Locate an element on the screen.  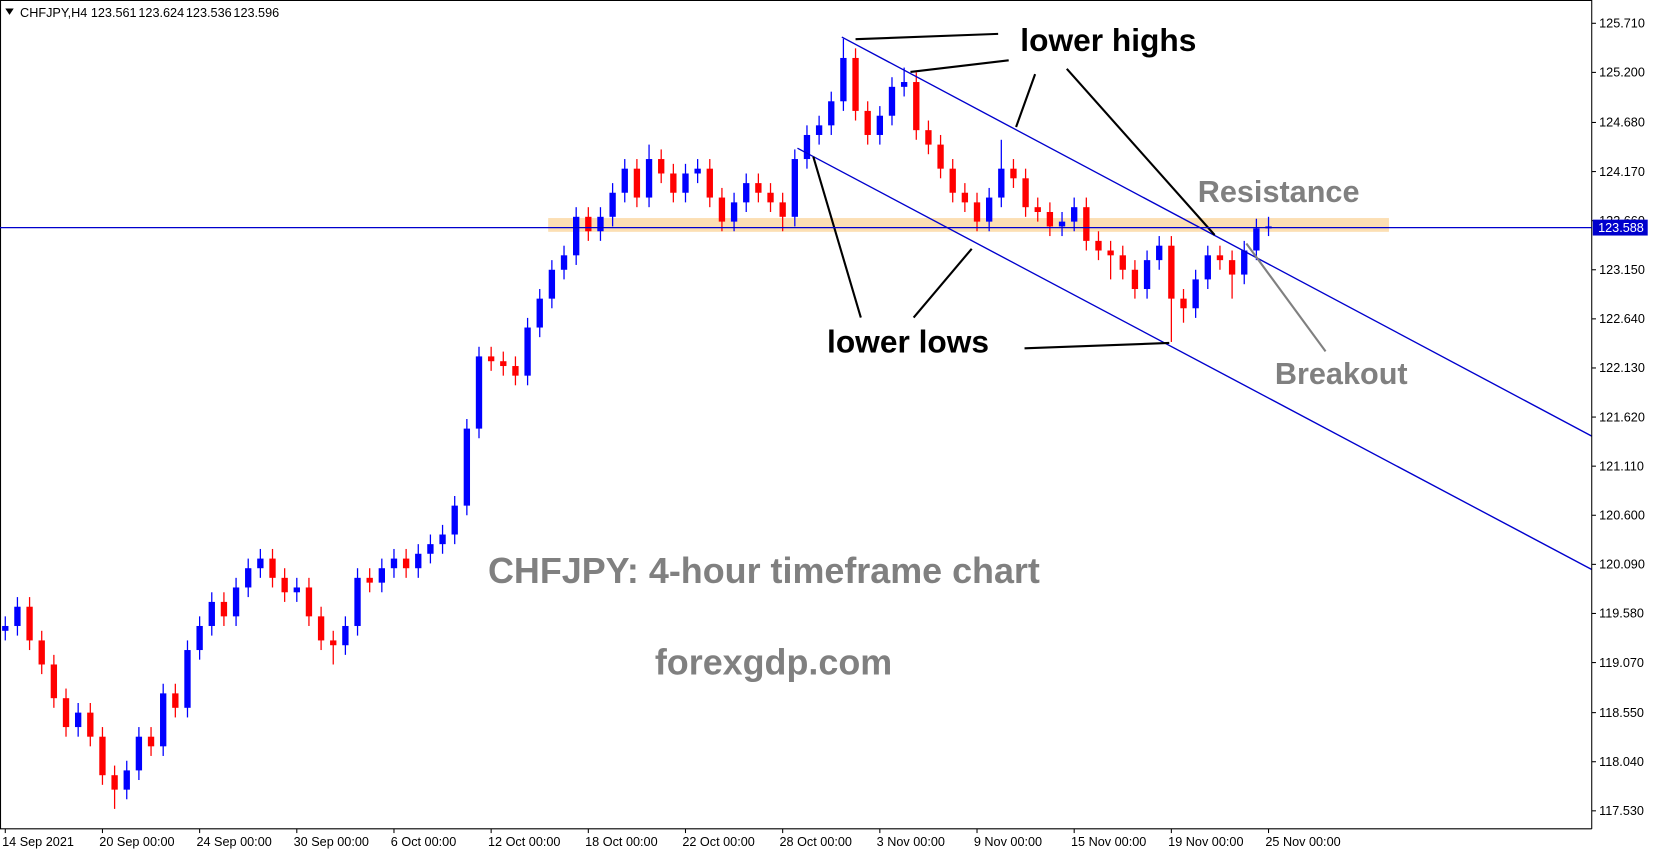
x-tick-label: 9 Nov 00:00 is located at coordinates (1008, 842).